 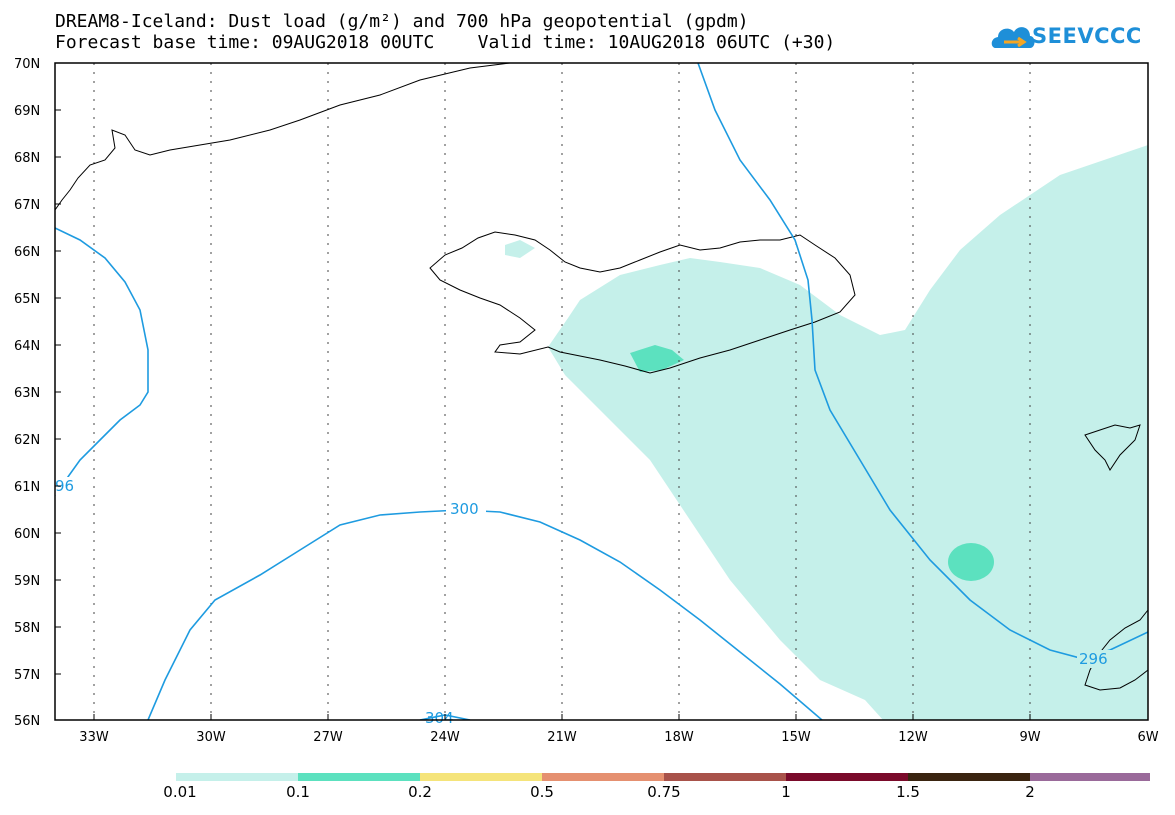 What do you see at coordinates (64, 486) in the screenshot?
I see `contour-label-96: 96` at bounding box center [64, 486].